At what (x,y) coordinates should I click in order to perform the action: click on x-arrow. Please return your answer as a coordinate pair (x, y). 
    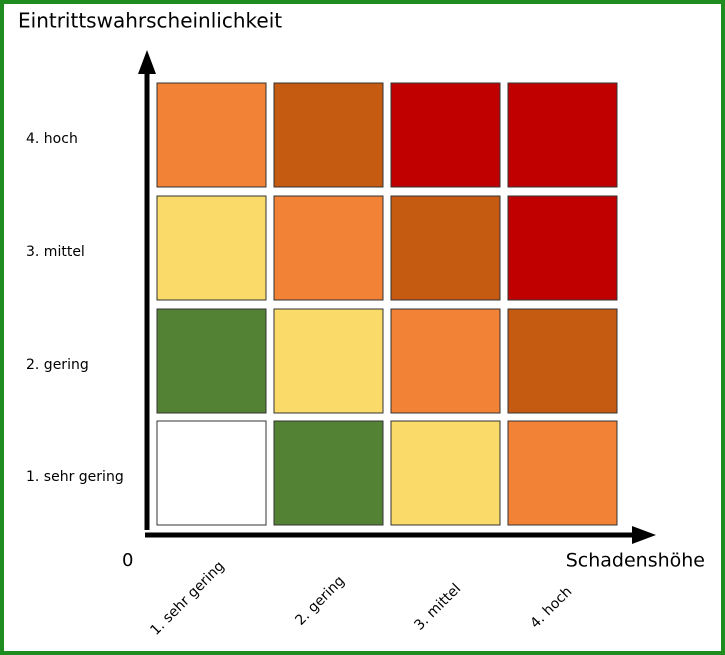
    Looking at the image, I should click on (644, 535).